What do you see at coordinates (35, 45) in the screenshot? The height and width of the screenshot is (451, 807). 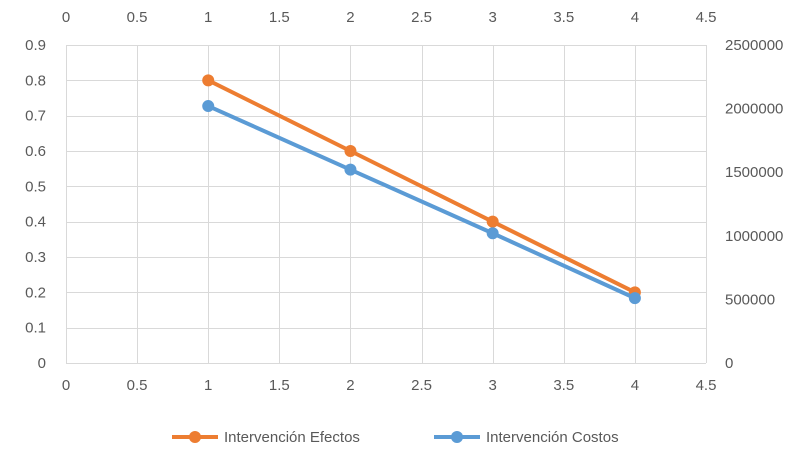 I see `y-tick-label-left: 0.9` at bounding box center [35, 45].